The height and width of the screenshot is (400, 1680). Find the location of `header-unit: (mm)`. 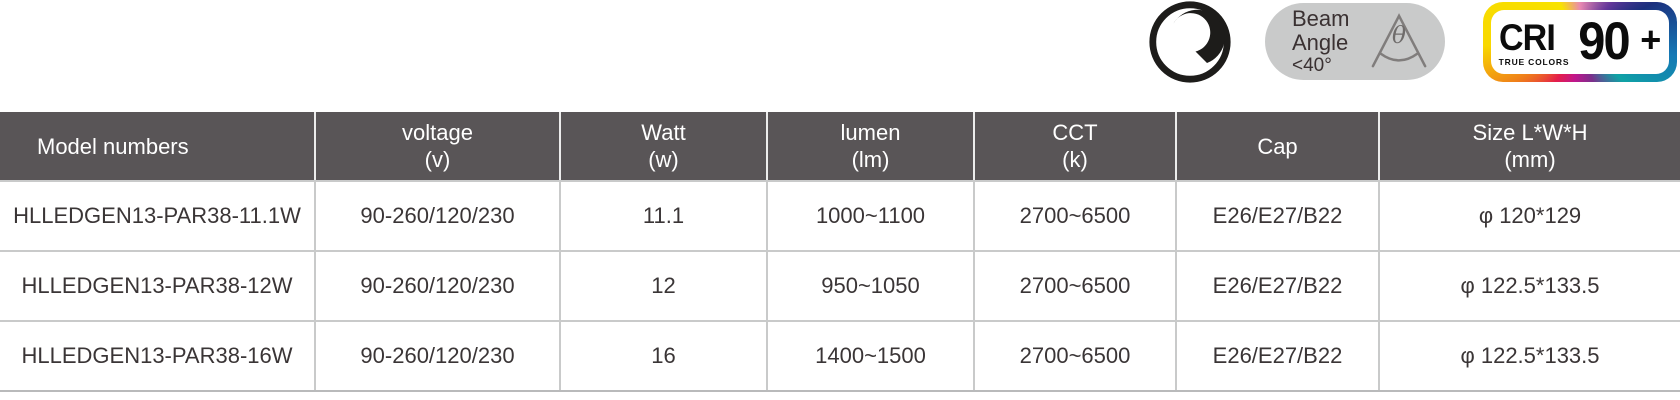

header-unit: (mm) is located at coordinates (1530, 159).